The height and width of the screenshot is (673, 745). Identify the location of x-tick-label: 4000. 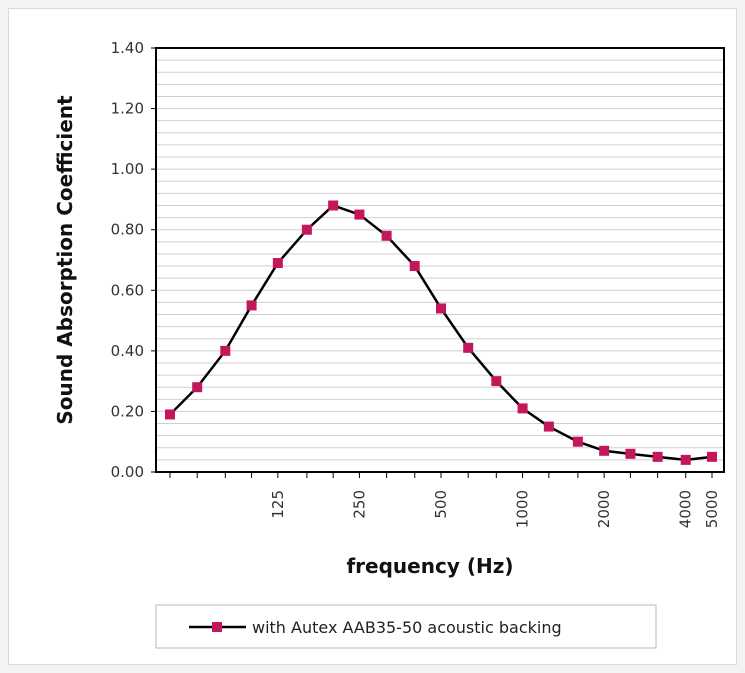
(686, 509).